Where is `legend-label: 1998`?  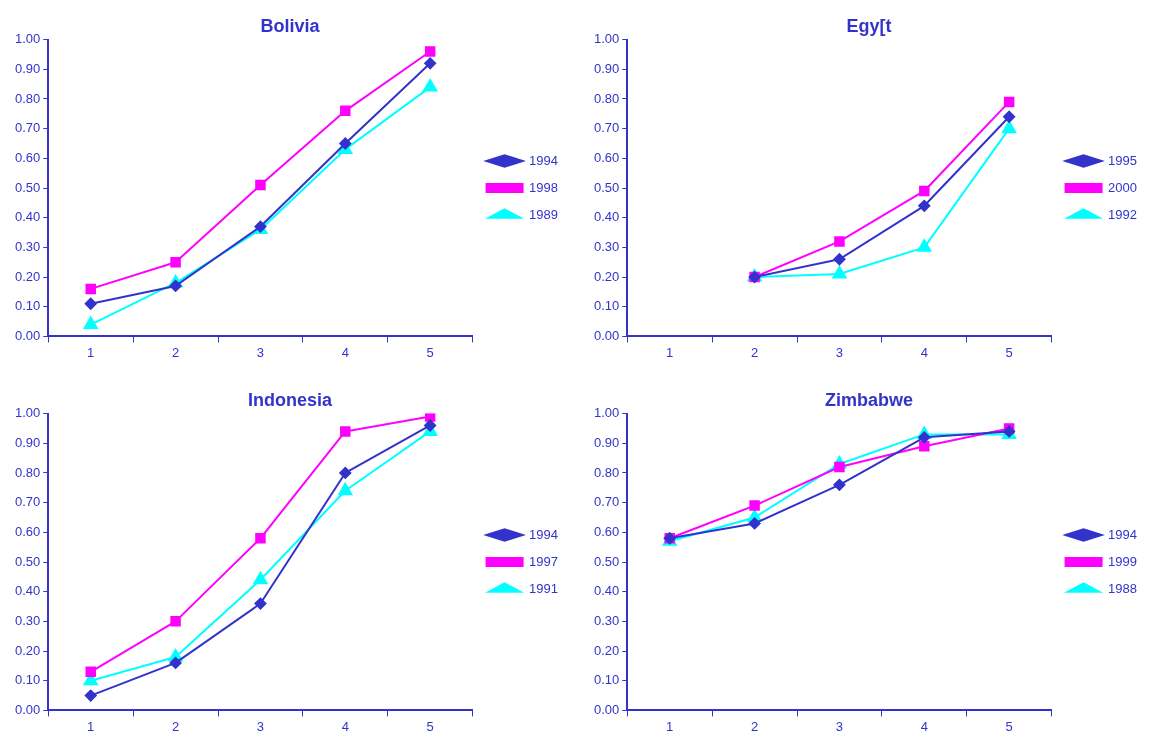
legend-label: 1998 is located at coordinates (543, 187).